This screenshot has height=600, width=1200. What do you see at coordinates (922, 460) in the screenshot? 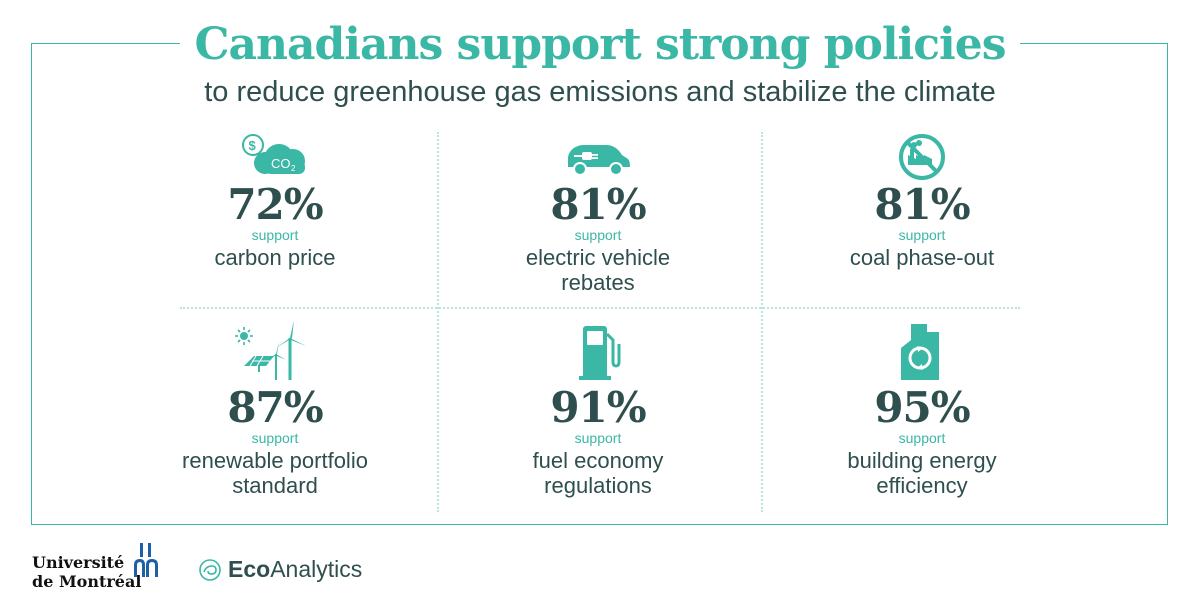
I see `policy-label: building energy` at bounding box center [922, 460].